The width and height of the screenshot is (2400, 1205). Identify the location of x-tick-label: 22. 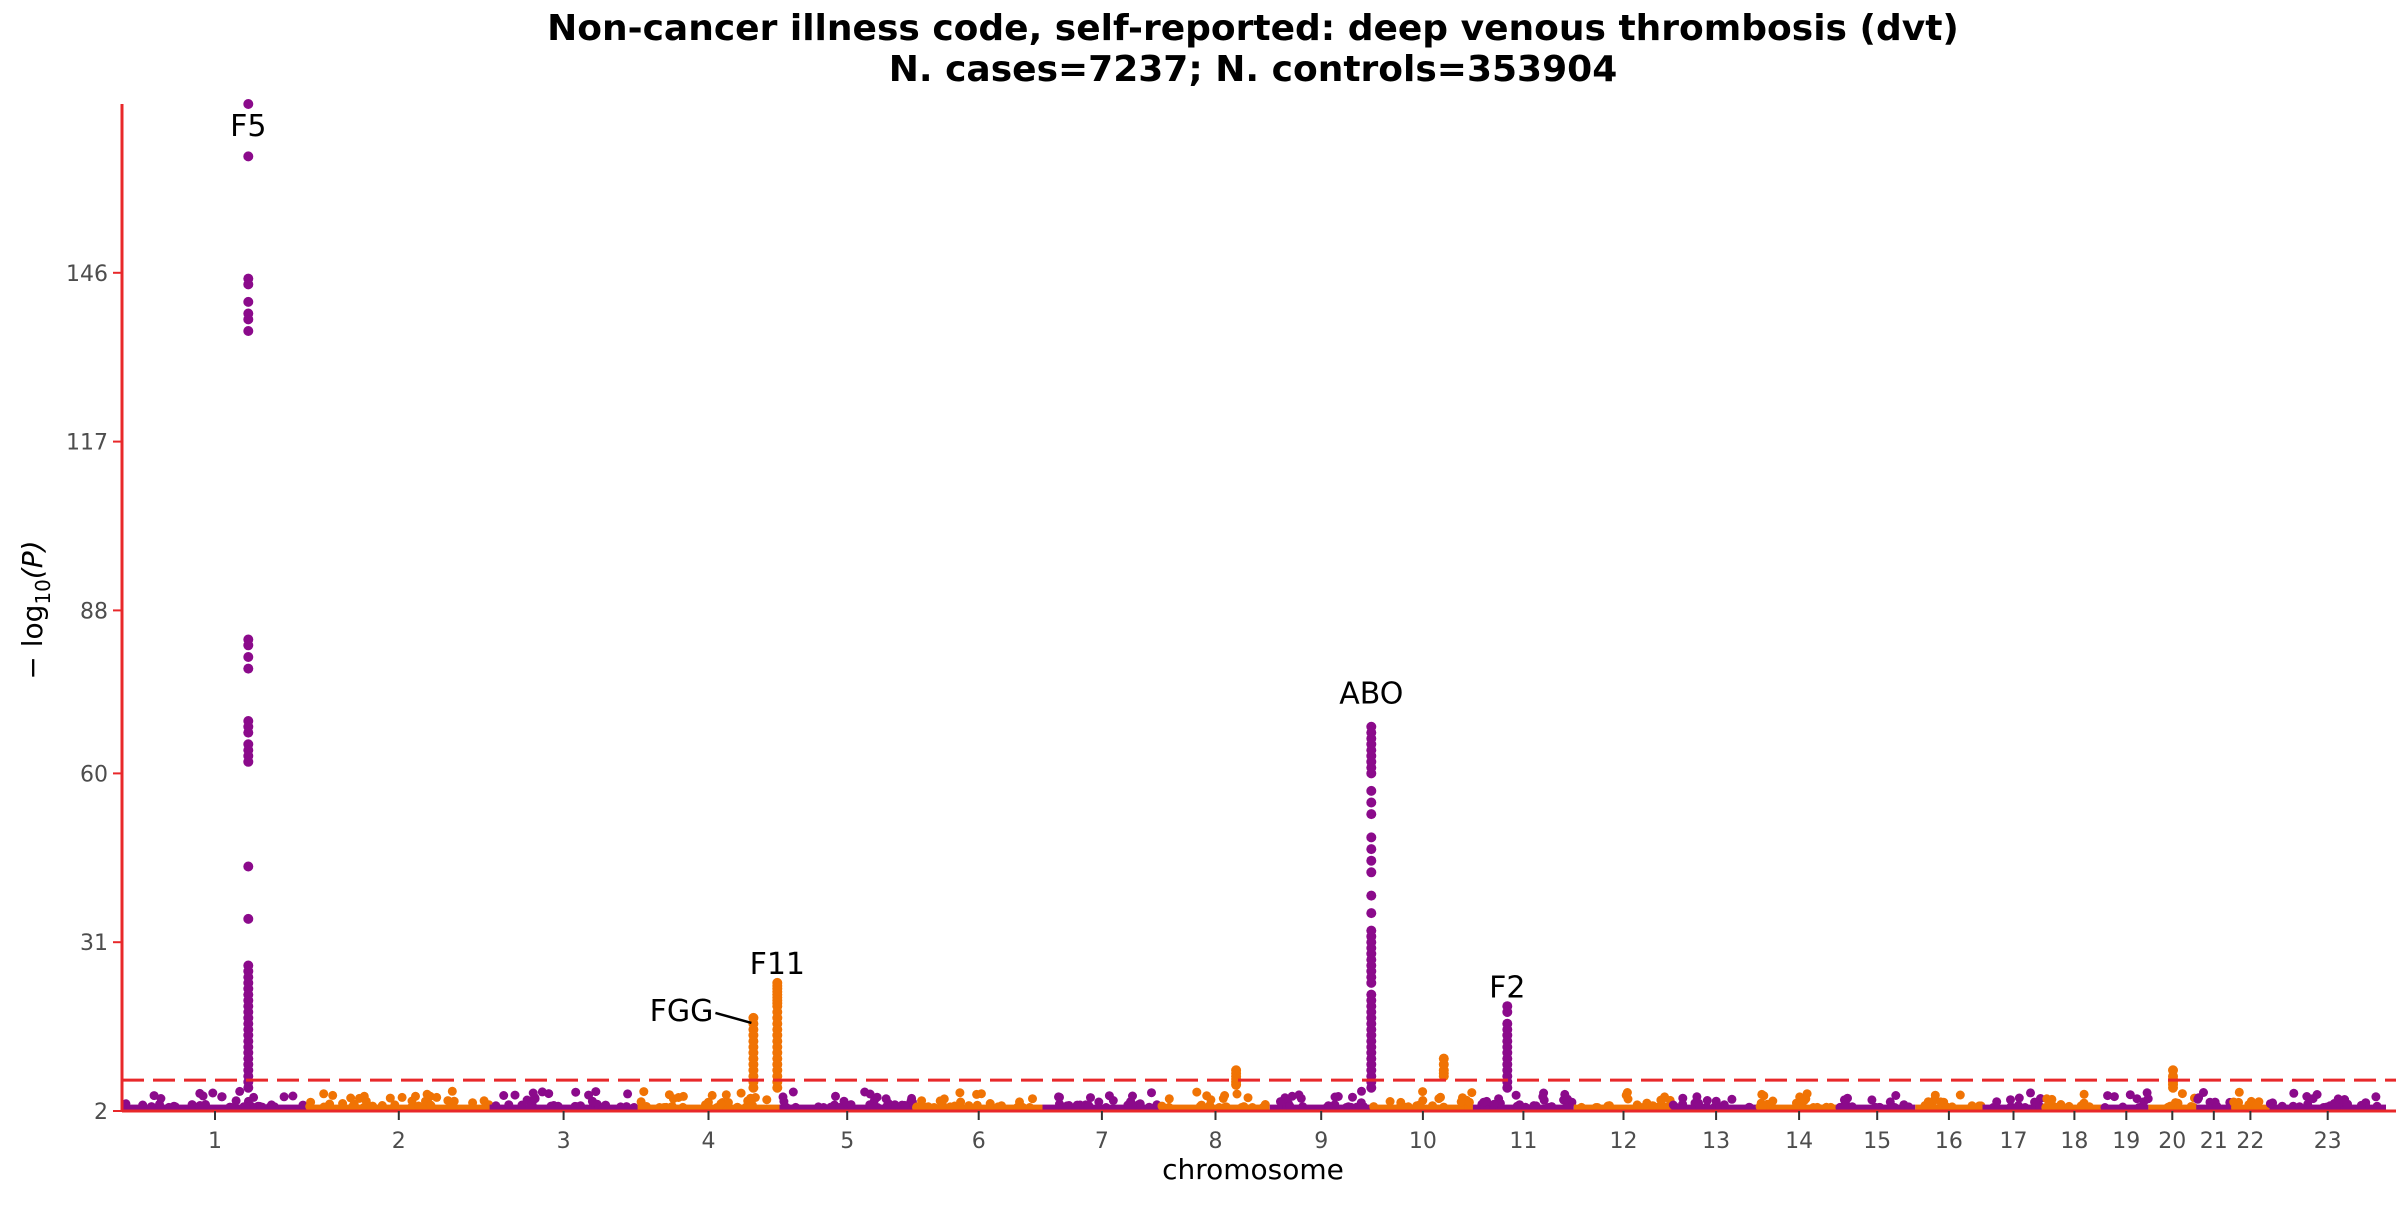
(2250, 1141).